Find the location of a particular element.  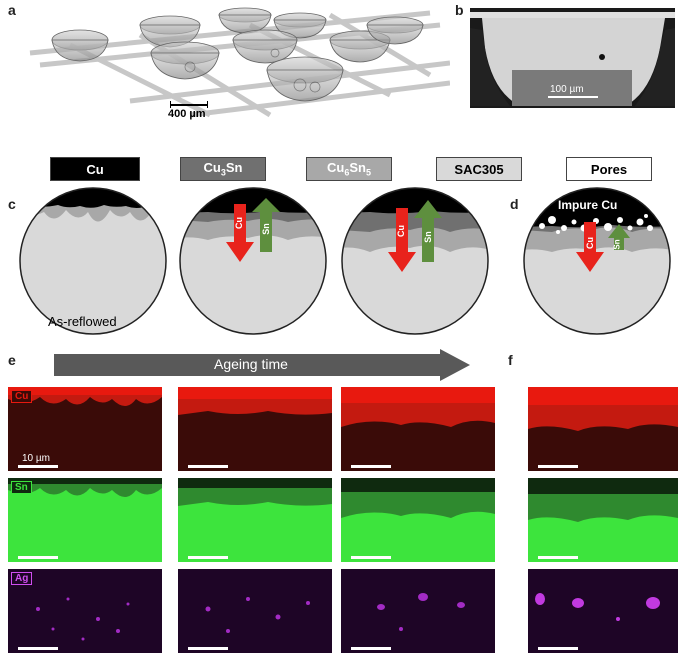

map-ag-as-reflowed: Ag is located at coordinates (85, 611).